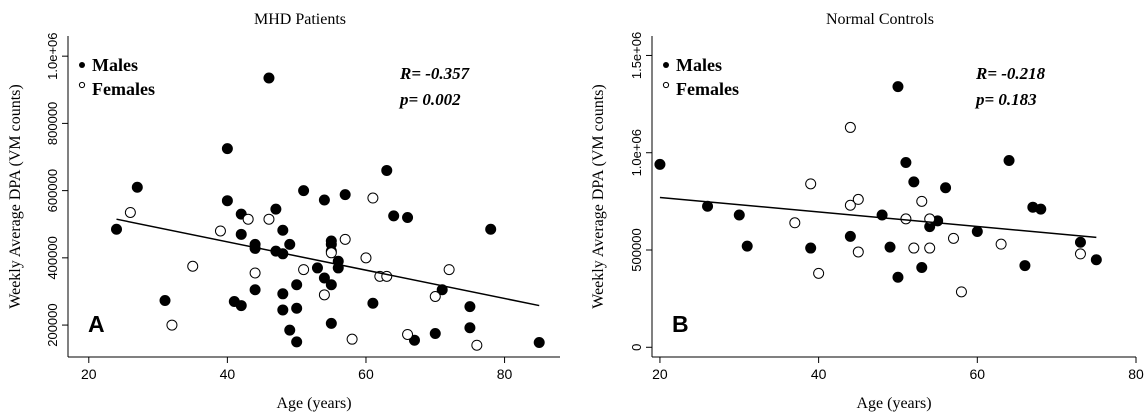 The image size is (1147, 413). Describe the element at coordinates (52, 257) in the screenshot. I see `y-tick-label: 400000` at that location.